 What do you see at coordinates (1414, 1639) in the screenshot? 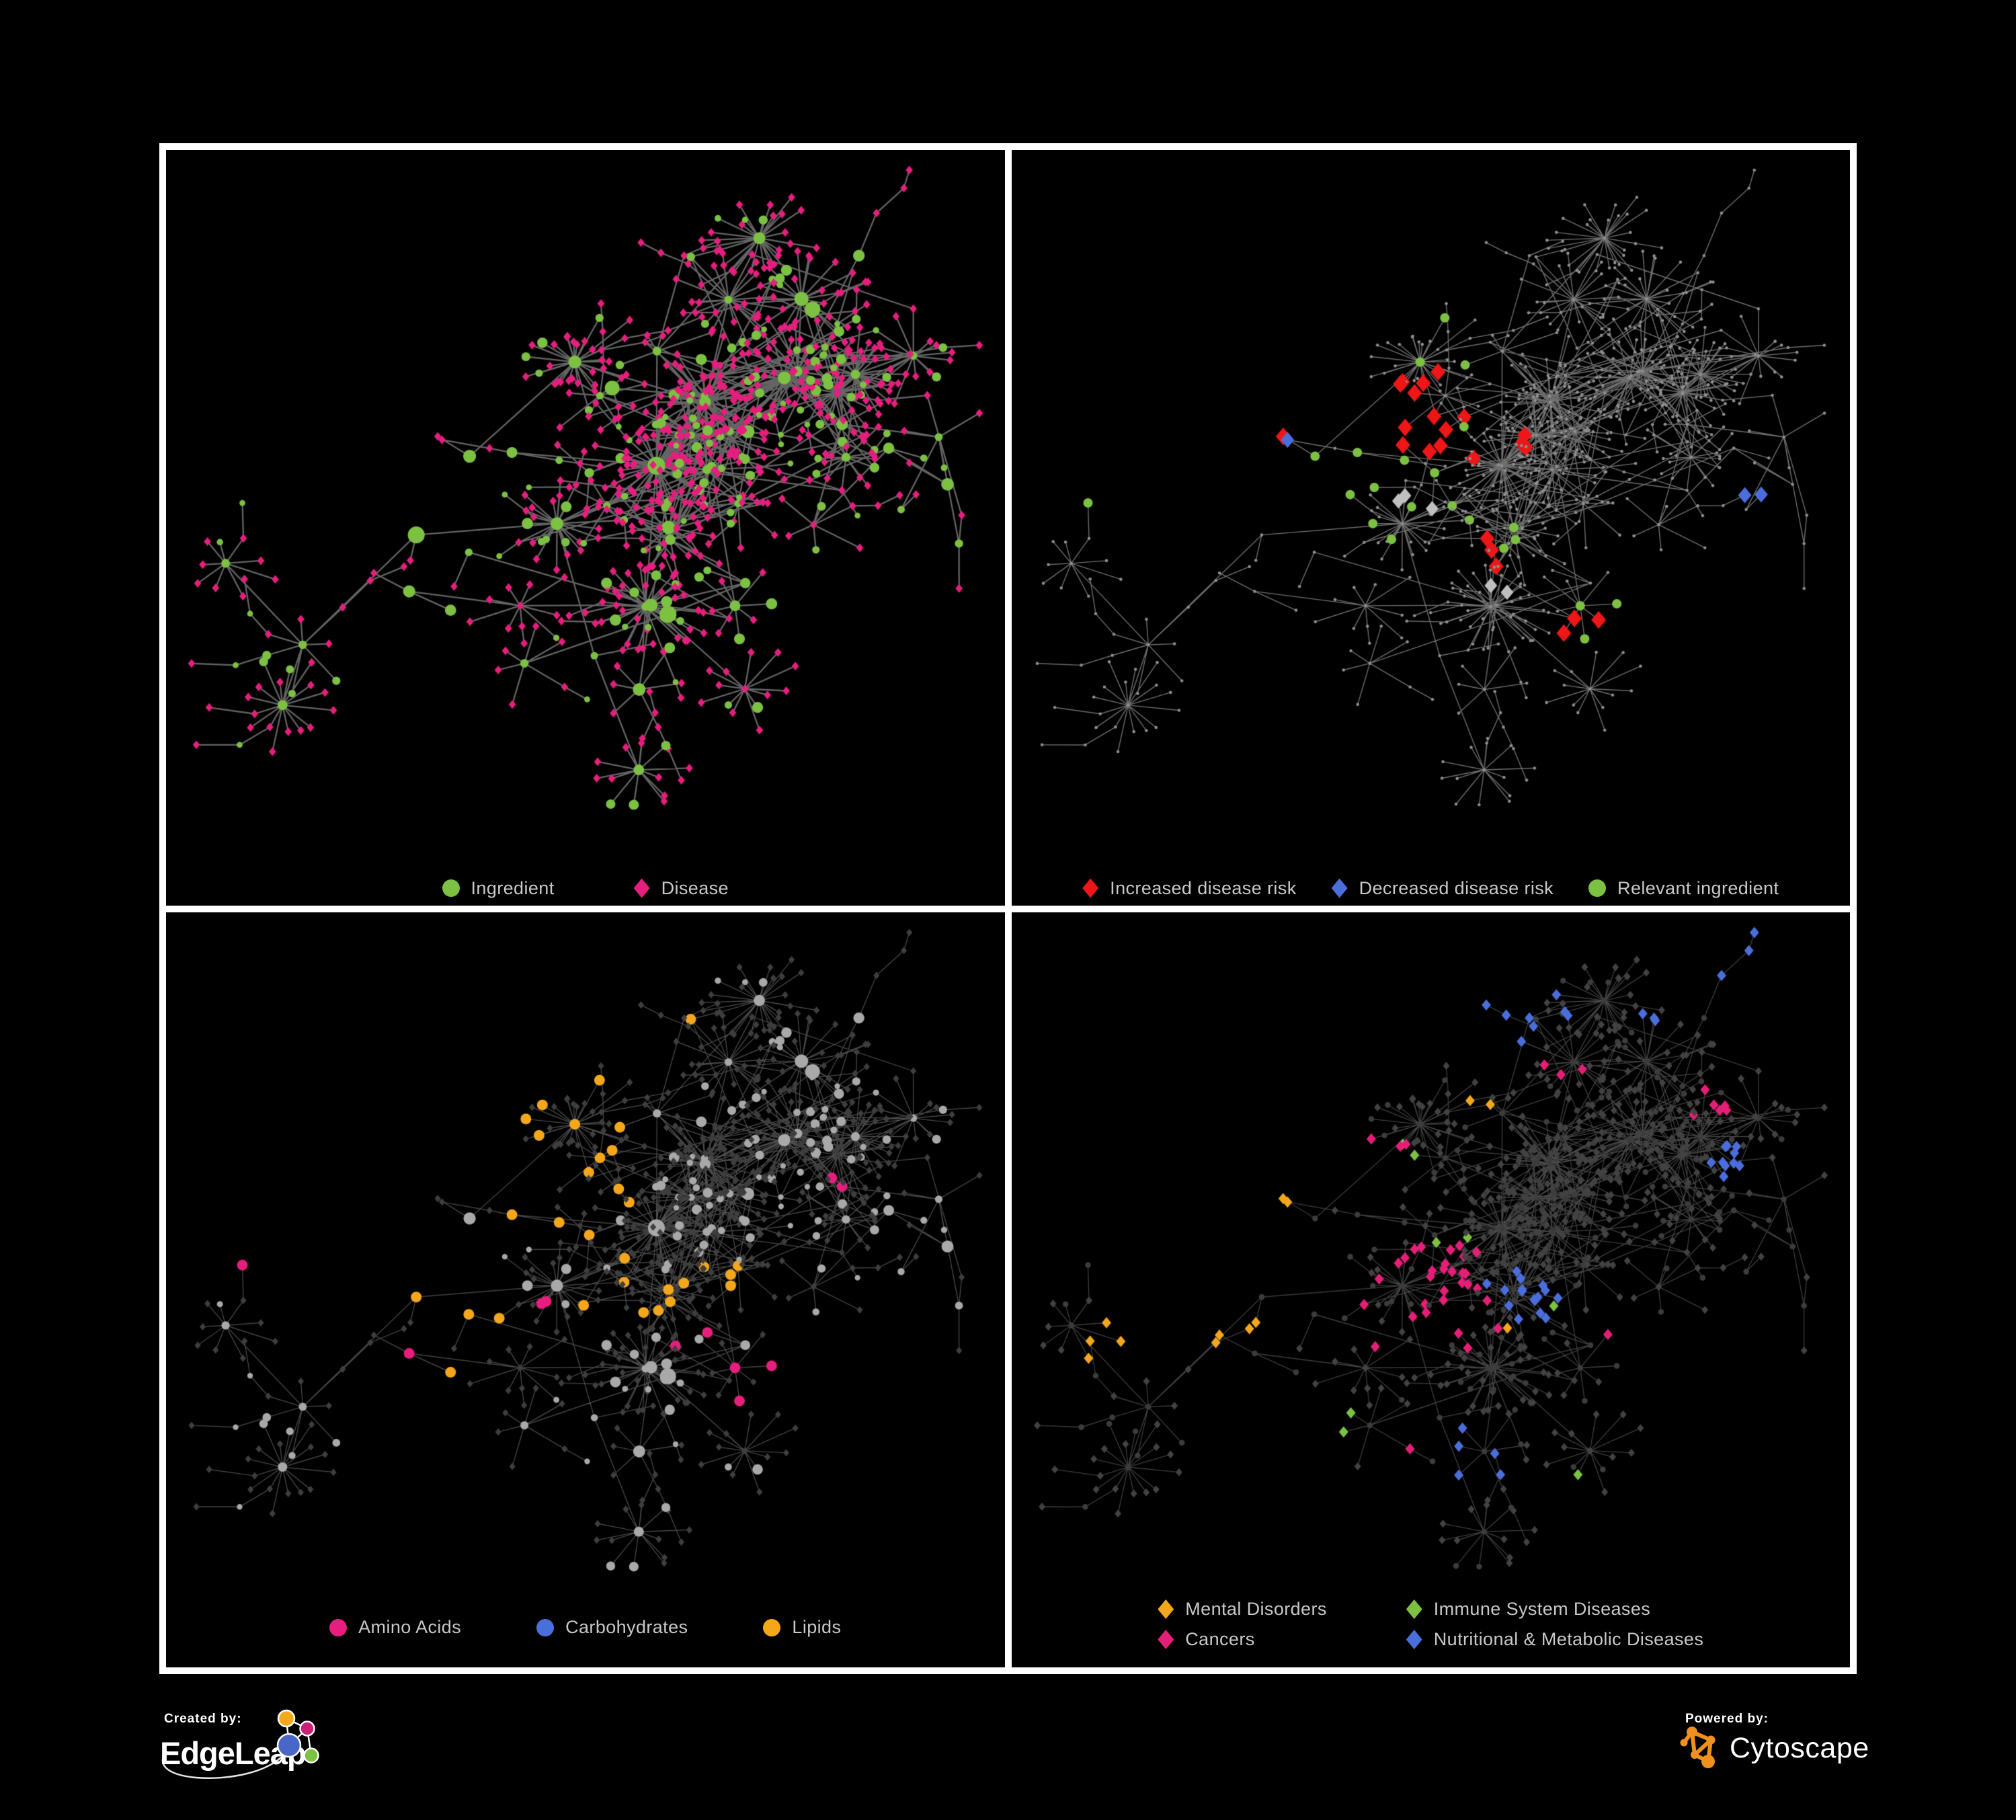
I see `nutritional-metabolic-diamond-icon` at bounding box center [1414, 1639].